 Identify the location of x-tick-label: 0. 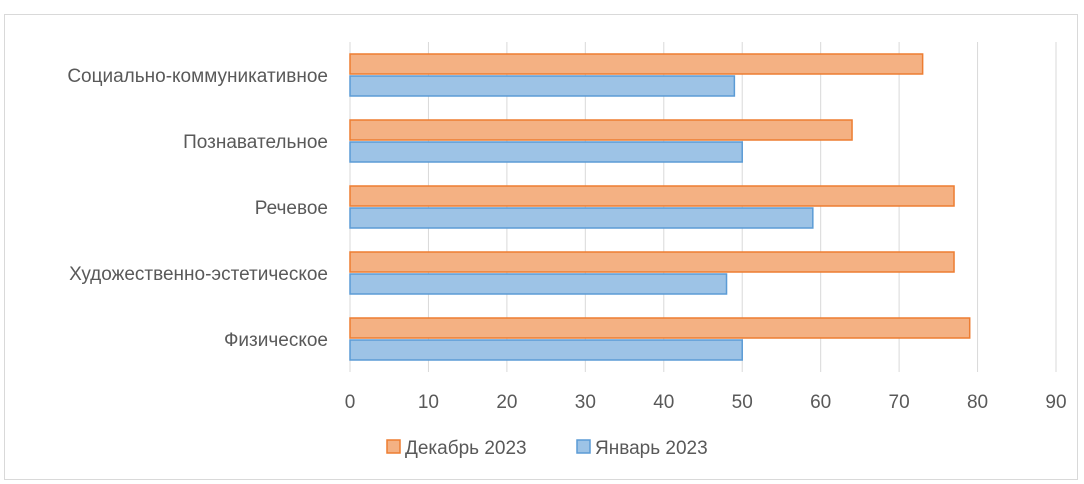
(350, 402).